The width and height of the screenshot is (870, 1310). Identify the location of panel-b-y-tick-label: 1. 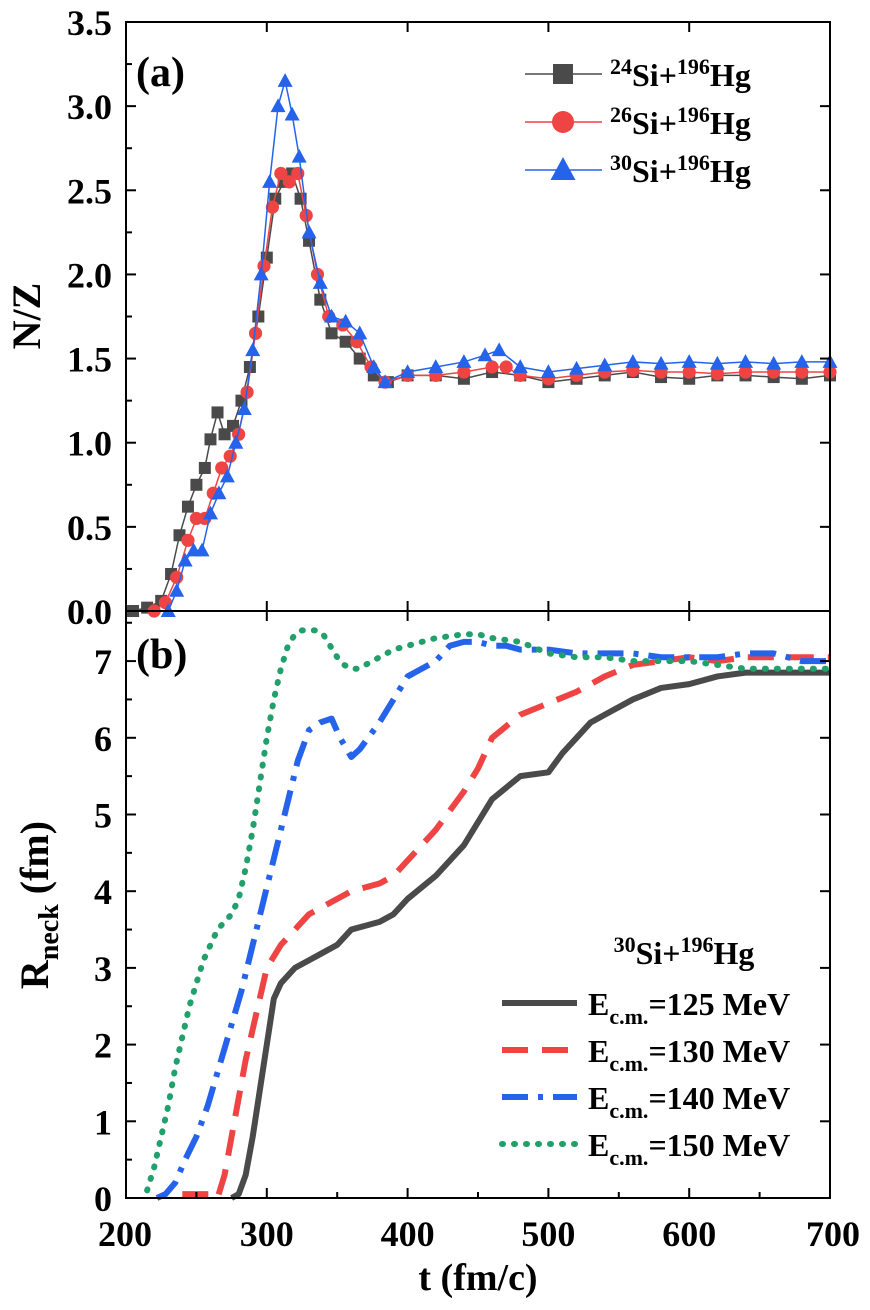
(103, 1122).